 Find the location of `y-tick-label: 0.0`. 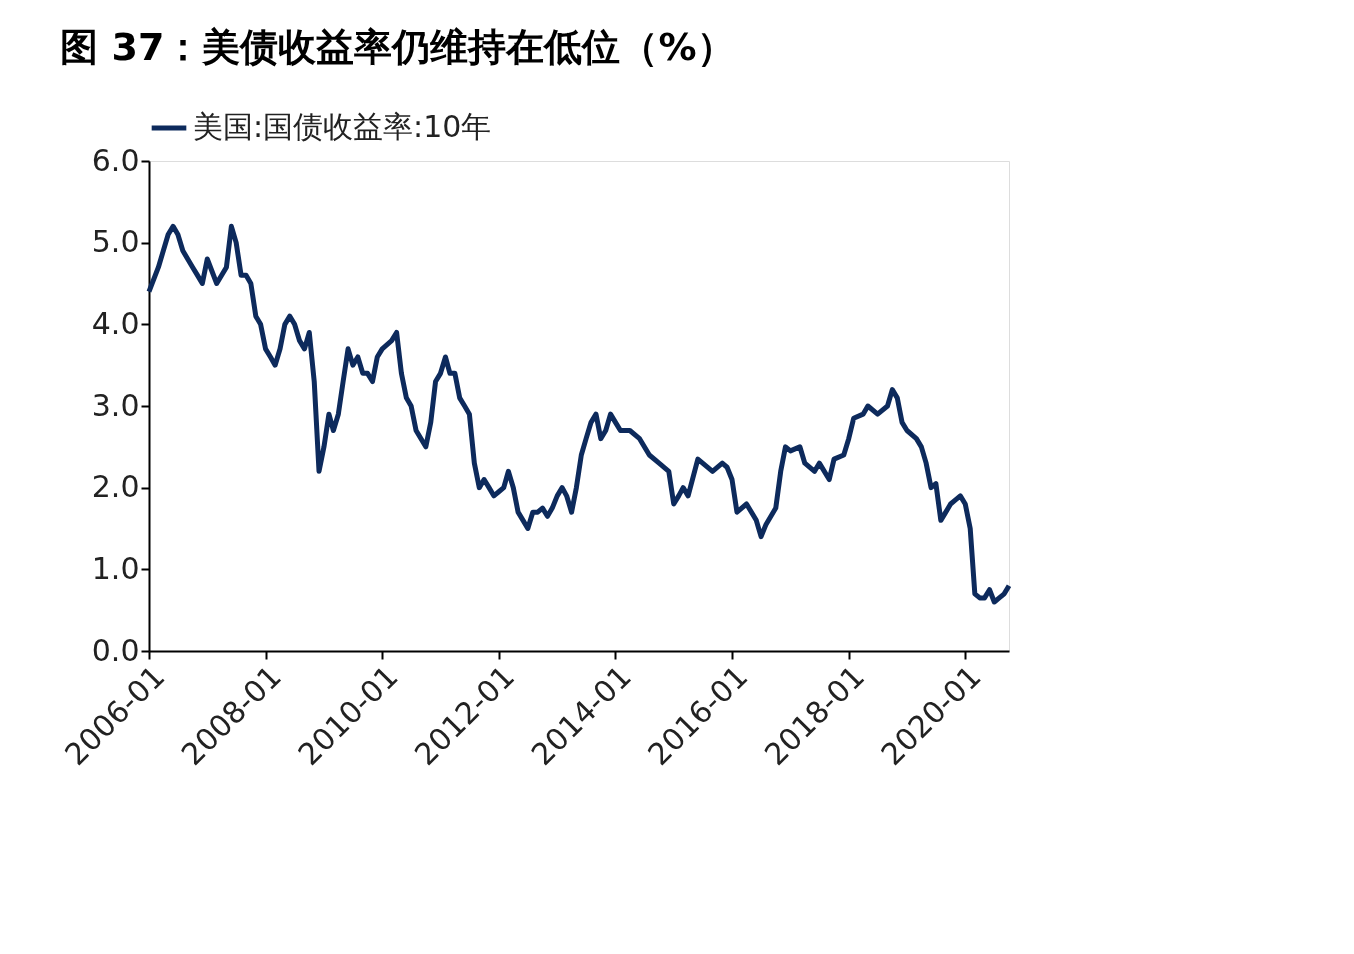

y-tick-label: 0.0 is located at coordinates (115, 650).